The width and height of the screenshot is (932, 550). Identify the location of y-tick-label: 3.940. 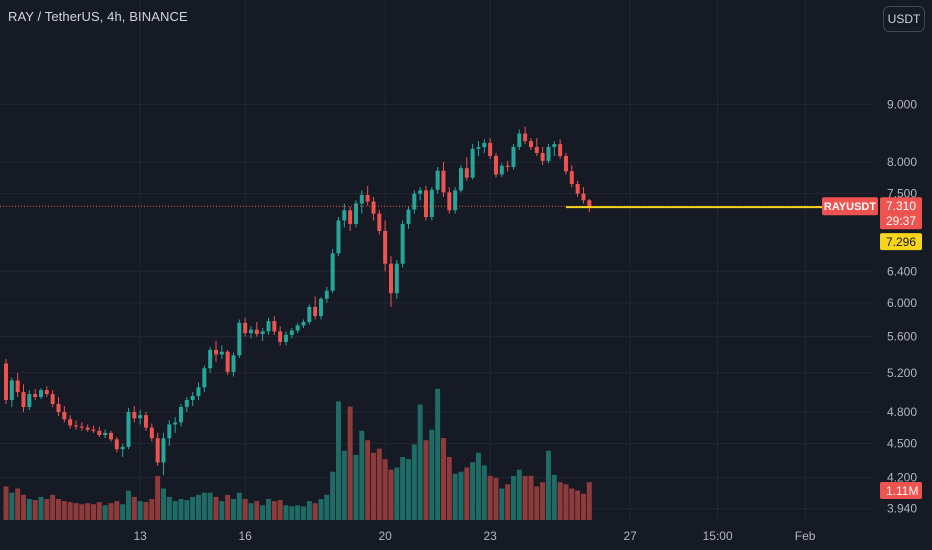
(902, 509).